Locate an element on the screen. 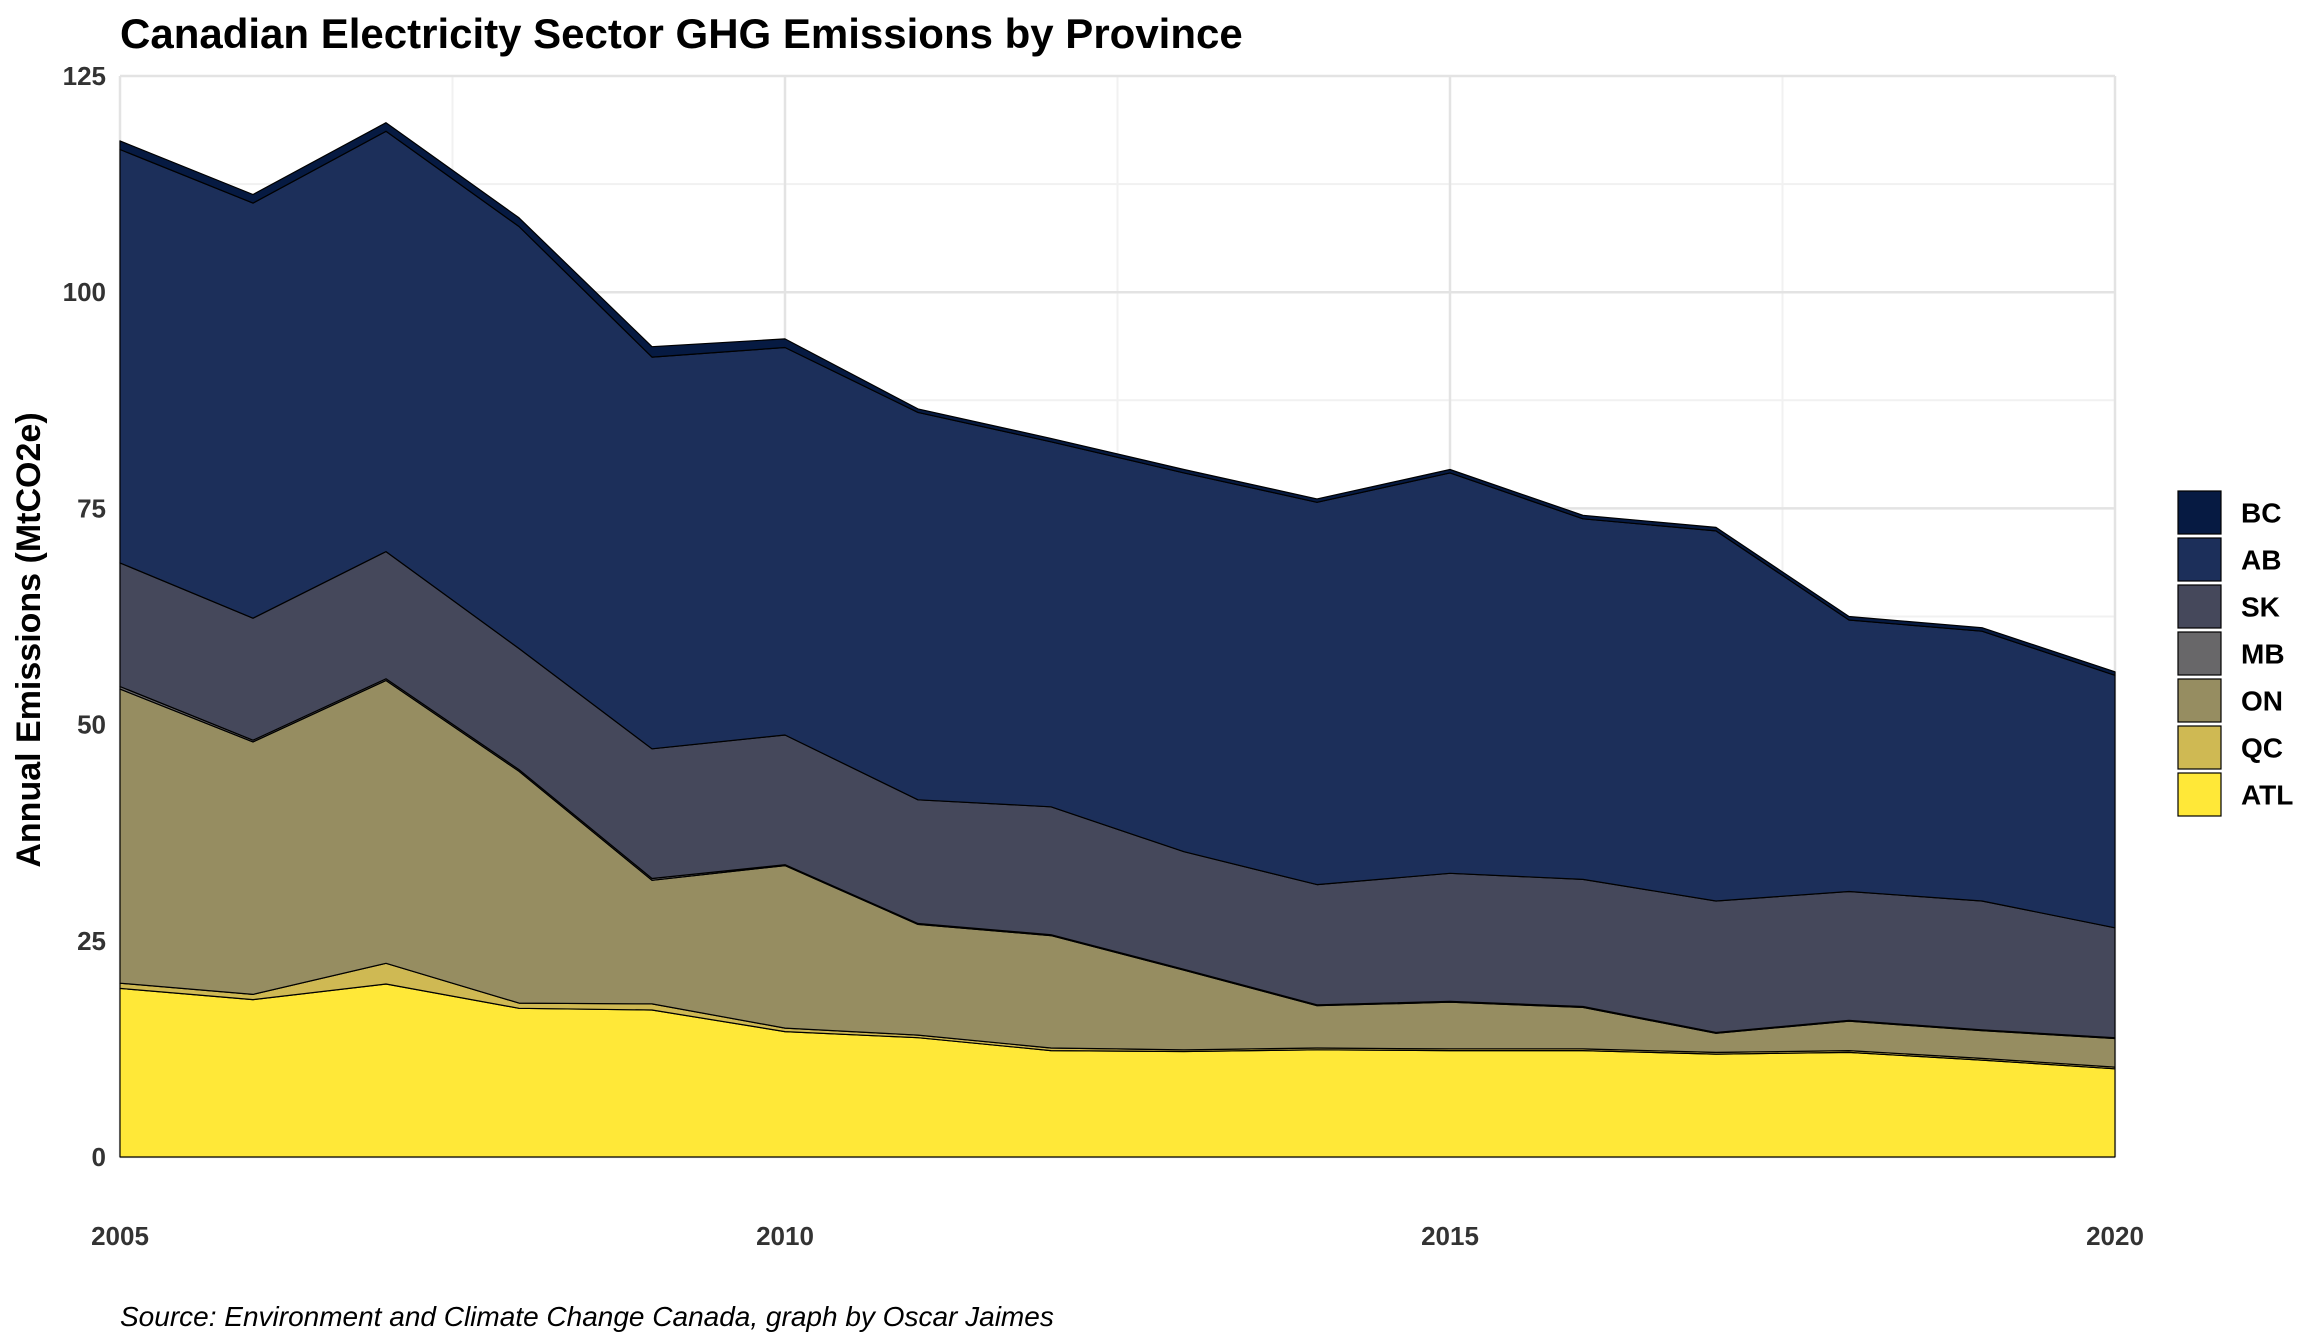 The height and width of the screenshot is (1344, 2304). legend-swatch-ab is located at coordinates (2199, 559).